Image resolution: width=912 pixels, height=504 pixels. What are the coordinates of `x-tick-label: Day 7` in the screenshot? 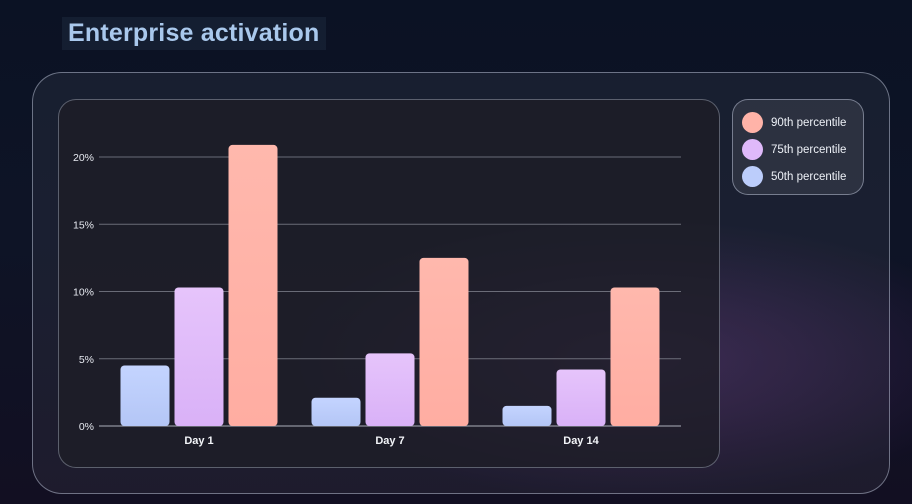 It's located at (389, 441).